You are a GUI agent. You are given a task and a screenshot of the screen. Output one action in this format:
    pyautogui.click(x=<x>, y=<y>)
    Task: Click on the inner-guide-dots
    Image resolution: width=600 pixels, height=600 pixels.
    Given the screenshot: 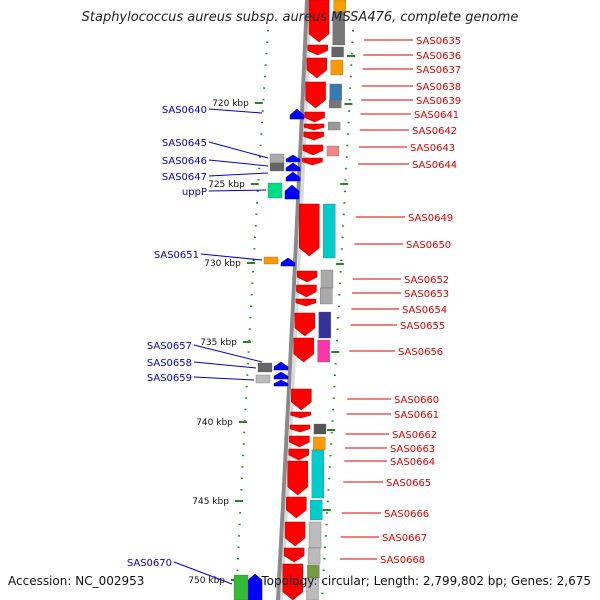 What is the action you would take?
    pyautogui.click(x=252, y=314)
    